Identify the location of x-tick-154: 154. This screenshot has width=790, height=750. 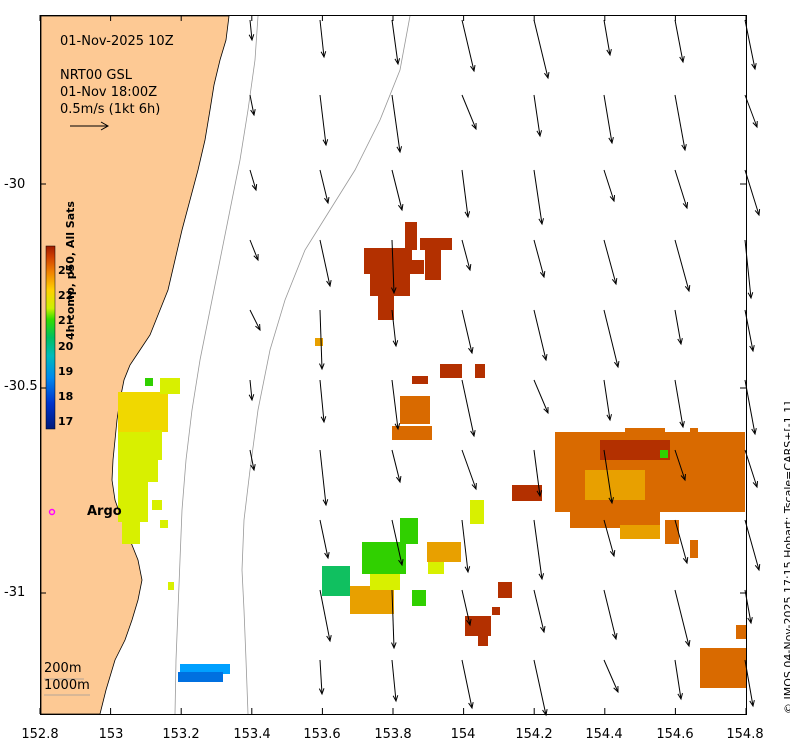
(463, 734).